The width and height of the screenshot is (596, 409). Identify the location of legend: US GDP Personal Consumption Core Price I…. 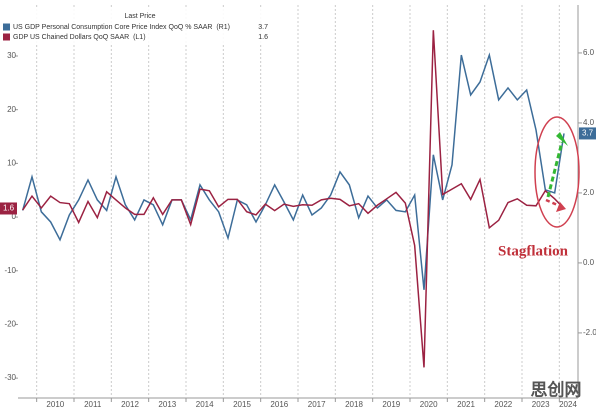
(135, 32).